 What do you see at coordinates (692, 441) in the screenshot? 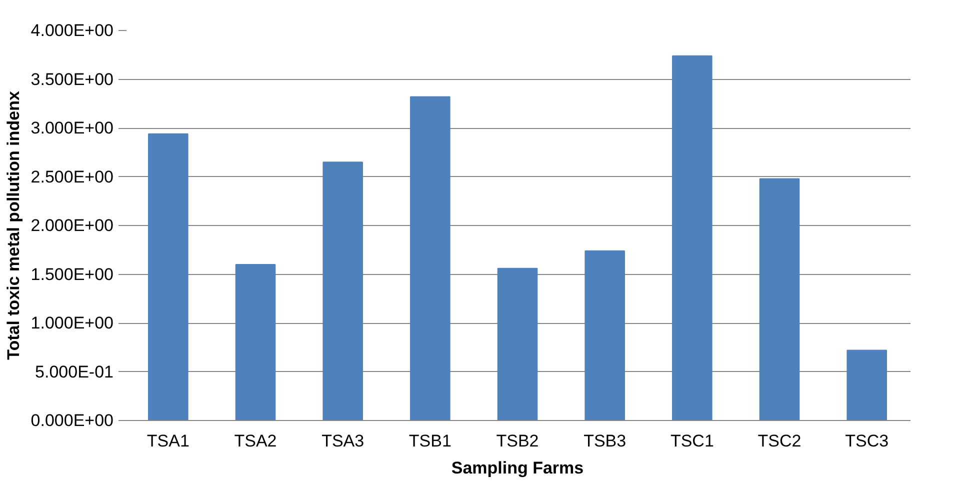
I see `x-tick-label: TSC1` at bounding box center [692, 441].